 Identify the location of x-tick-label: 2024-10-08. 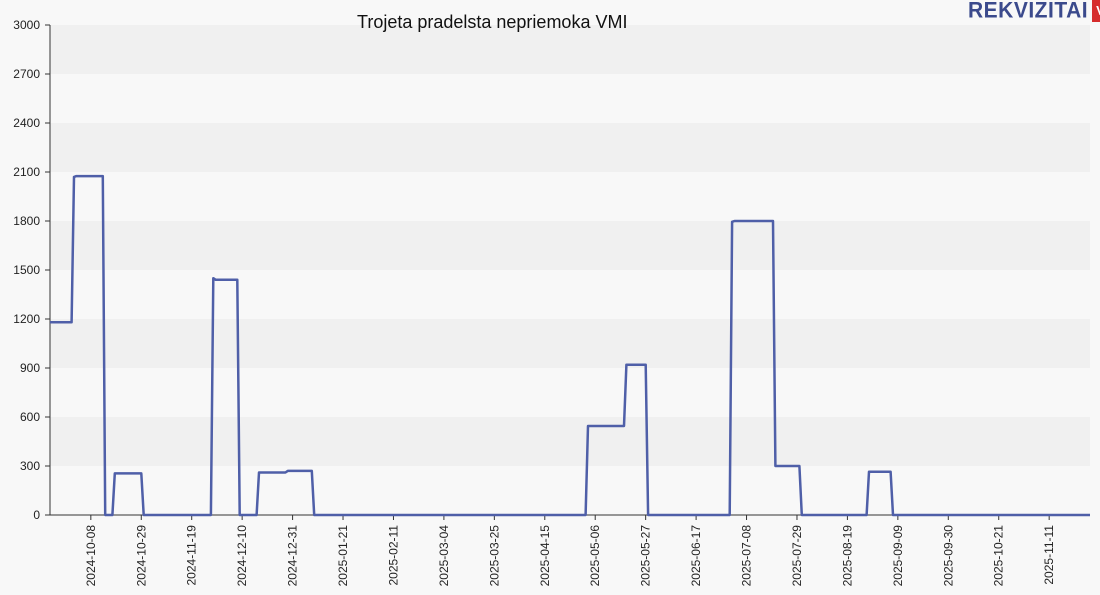
(91, 556).